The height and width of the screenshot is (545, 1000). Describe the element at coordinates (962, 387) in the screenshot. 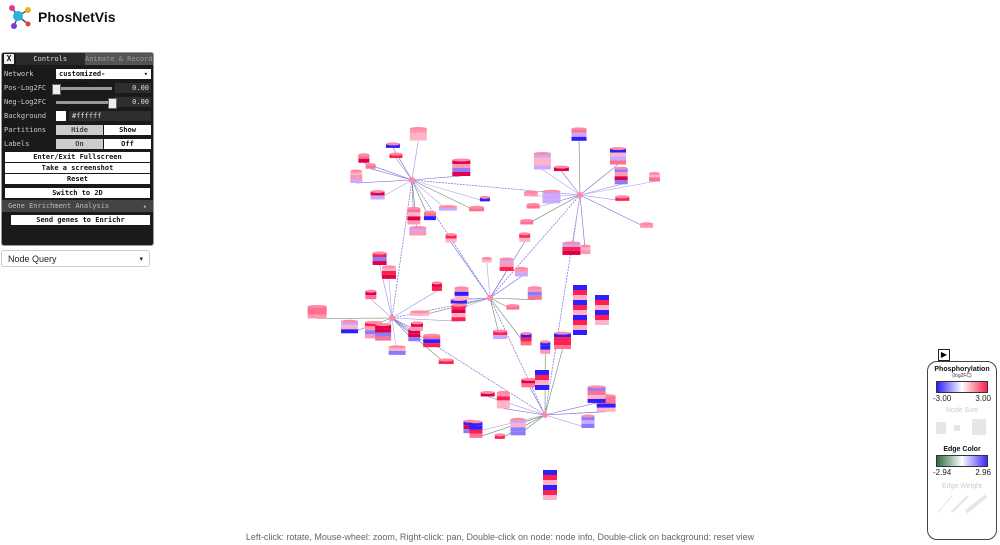

I see `phosphorylation-gradient` at that location.